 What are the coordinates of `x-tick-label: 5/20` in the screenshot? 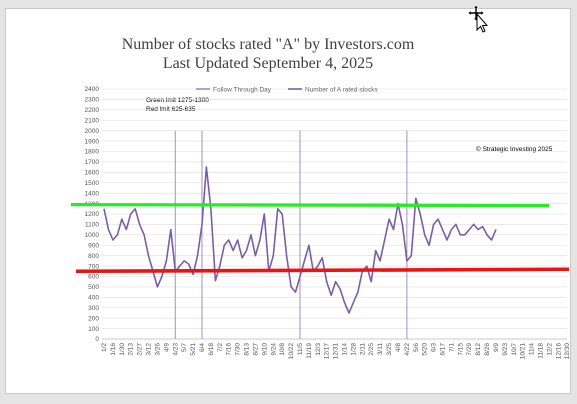 It's located at (425, 349).